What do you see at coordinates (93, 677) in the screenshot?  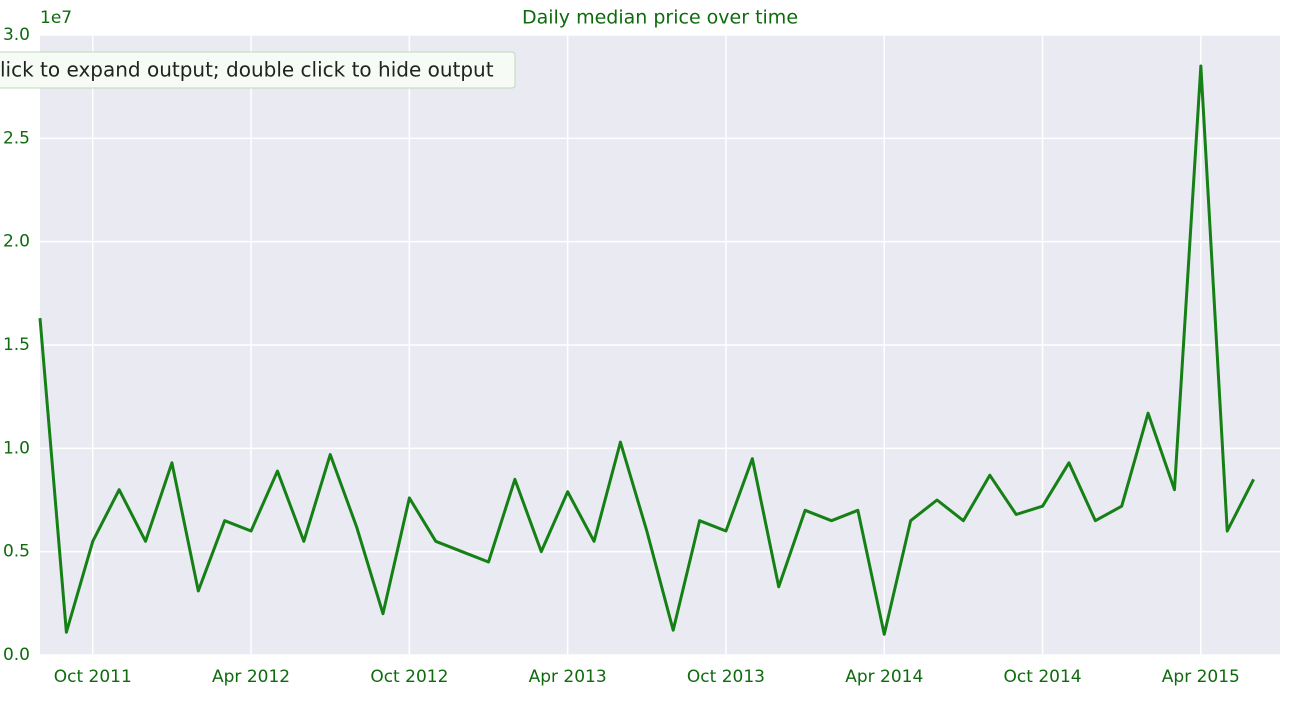 I see `x-tick-label: Oct 2011` at bounding box center [93, 677].